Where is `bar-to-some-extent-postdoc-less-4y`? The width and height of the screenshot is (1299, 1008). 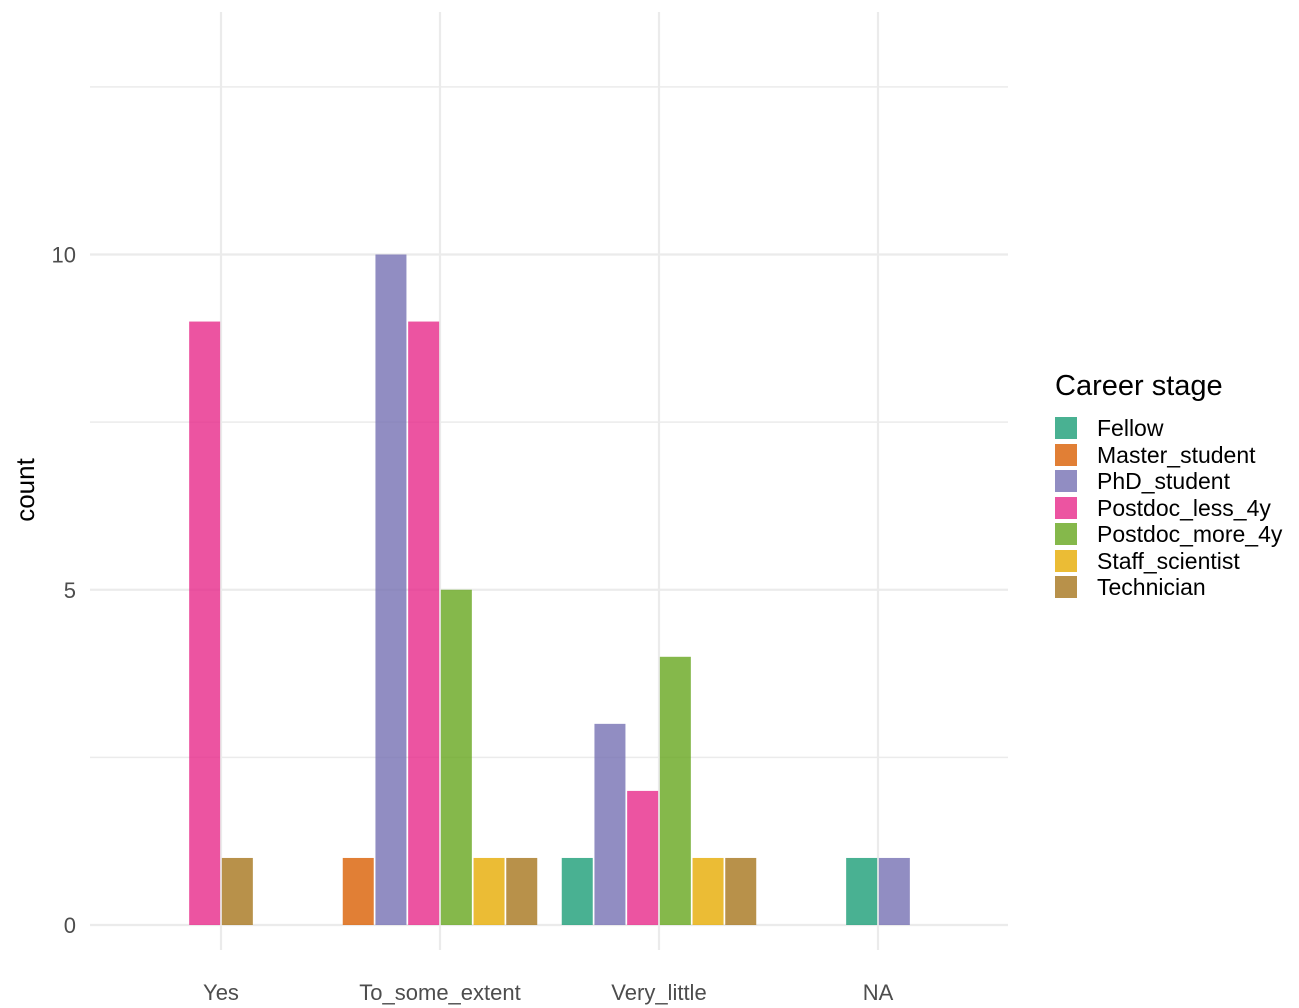 bar-to-some-extent-postdoc-less-4y is located at coordinates (424, 623).